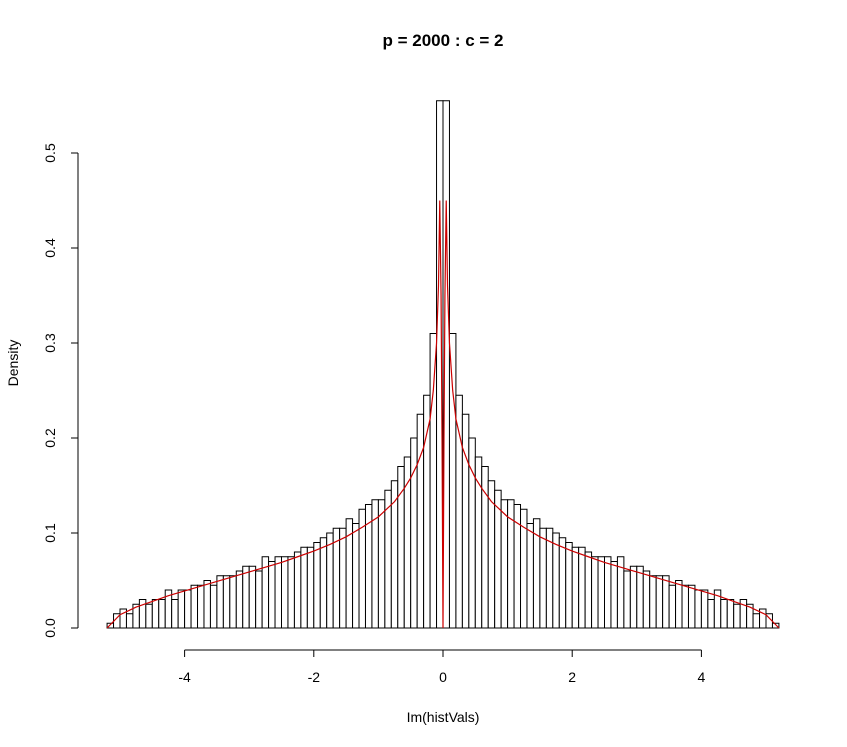 The height and width of the screenshot is (747, 847). Describe the element at coordinates (50, 343) in the screenshot. I see `y-tick-label: 0.3` at that location.